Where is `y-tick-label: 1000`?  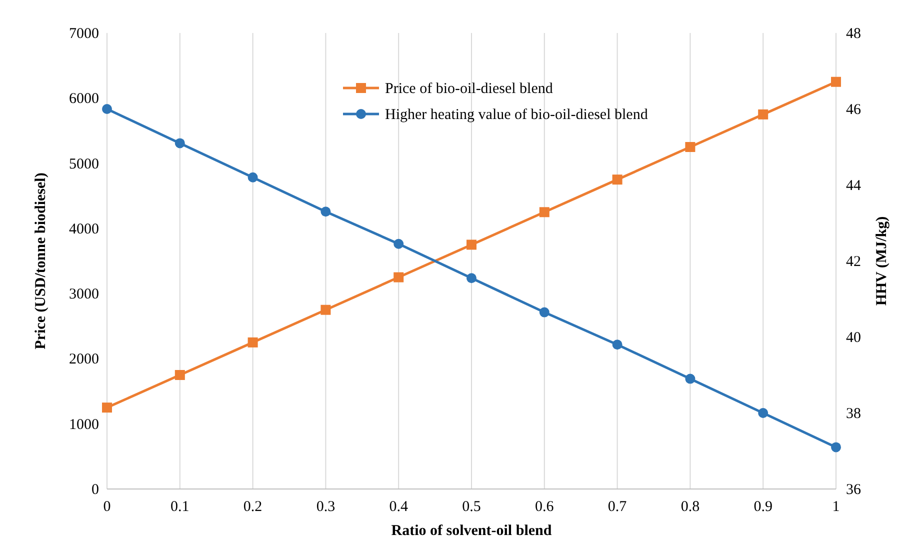
y-tick-label: 1000 is located at coordinates (84, 424).